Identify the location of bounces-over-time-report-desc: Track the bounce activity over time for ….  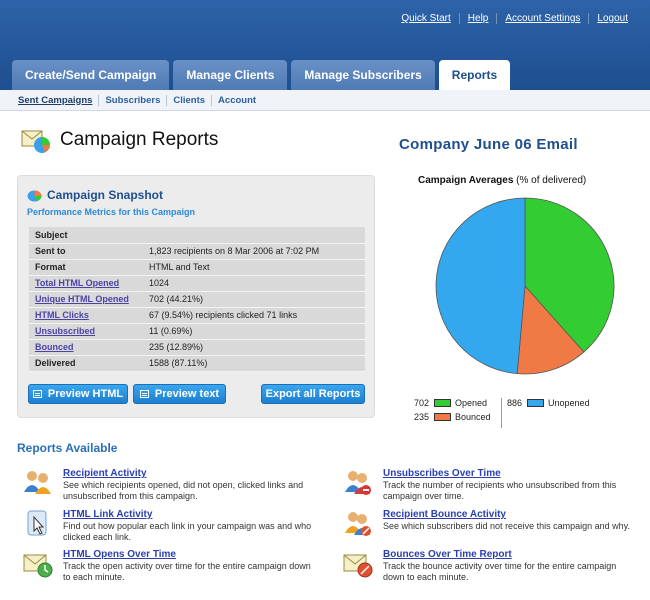
(500, 571).